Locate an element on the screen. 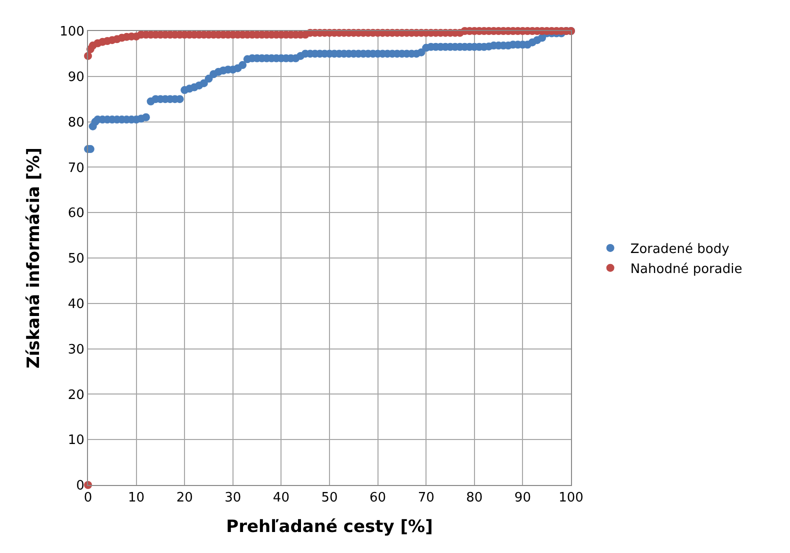 Image resolution: width=790 pixels, height=553 pixels. y-tick-label: 80 is located at coordinates (76, 122).